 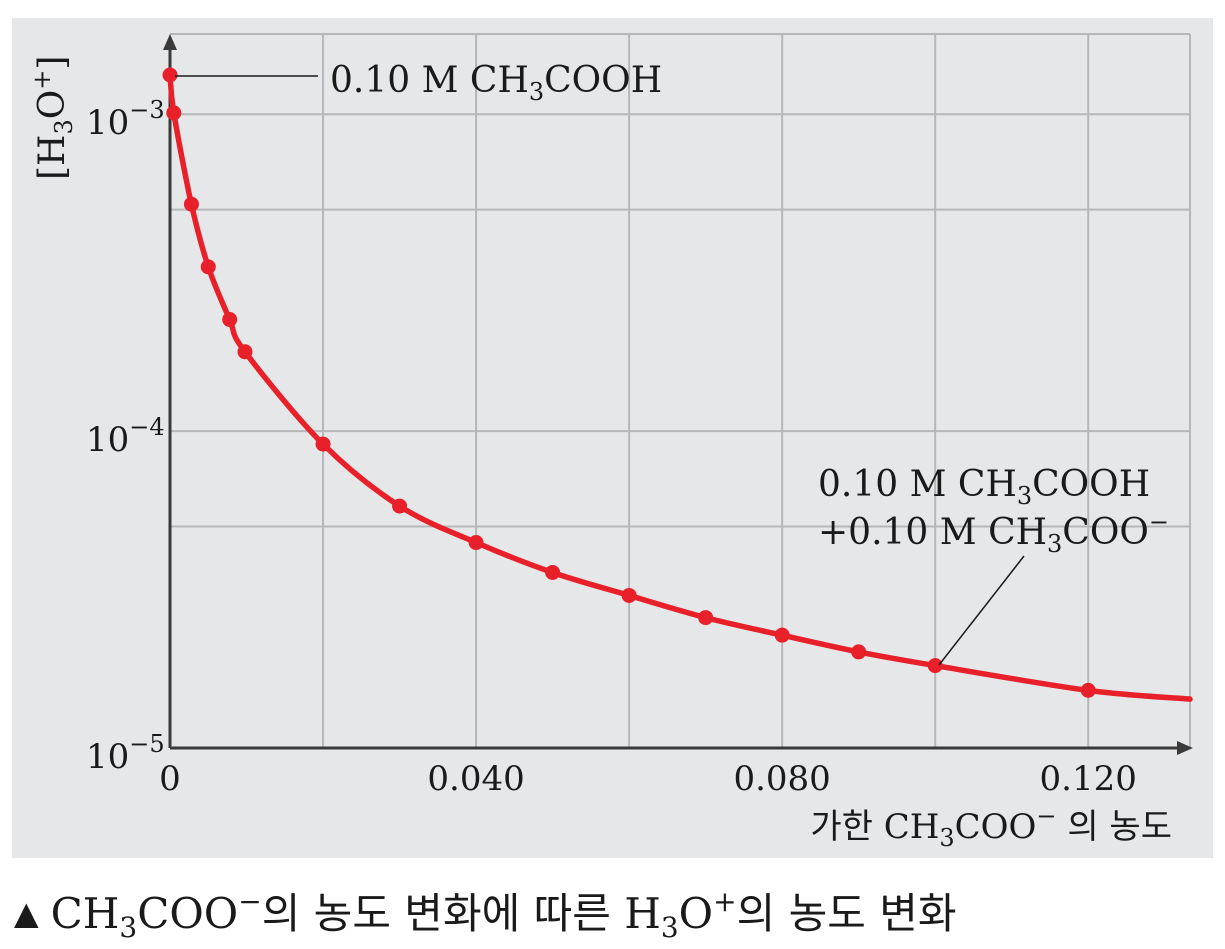 What do you see at coordinates (781, 779) in the screenshot?
I see `x-tick-label: 0.080` at bounding box center [781, 779].